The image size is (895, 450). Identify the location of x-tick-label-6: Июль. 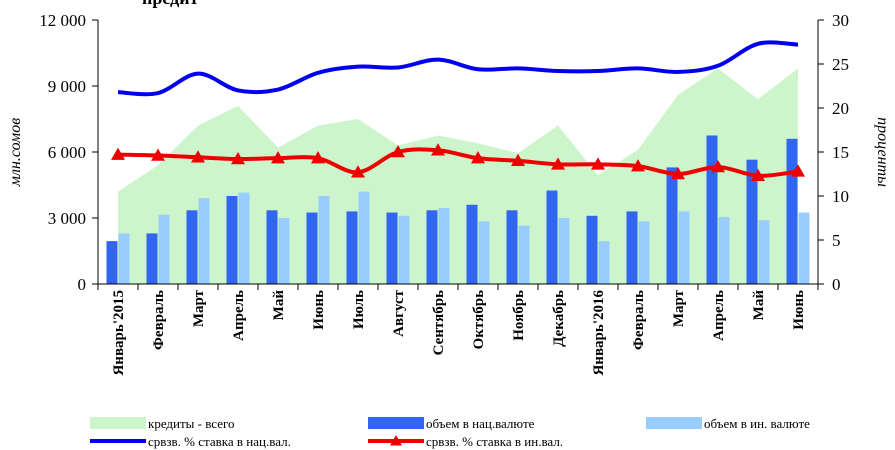
(359, 309).